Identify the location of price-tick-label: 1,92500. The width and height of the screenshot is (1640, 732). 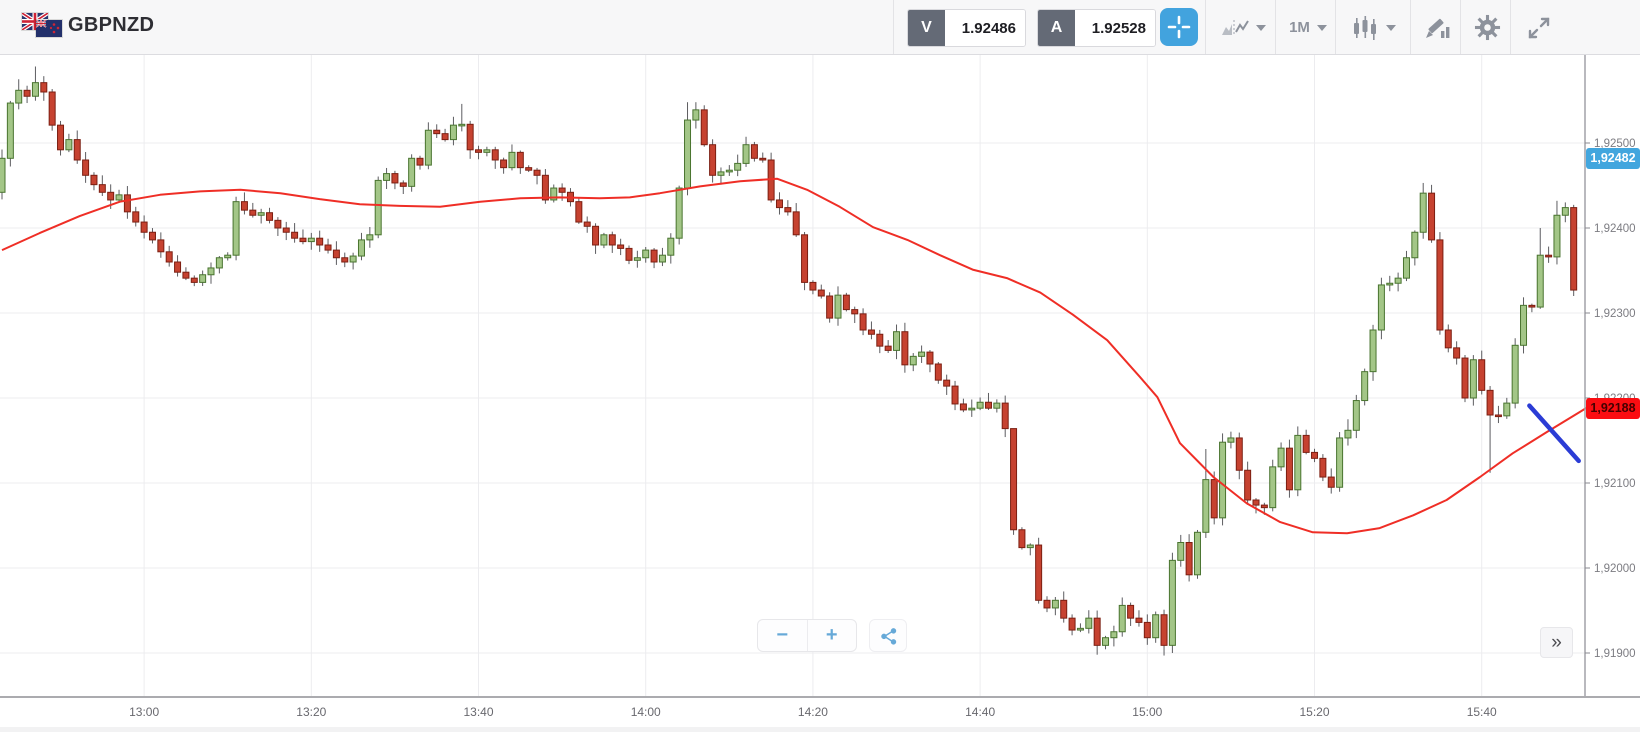
(1615, 144).